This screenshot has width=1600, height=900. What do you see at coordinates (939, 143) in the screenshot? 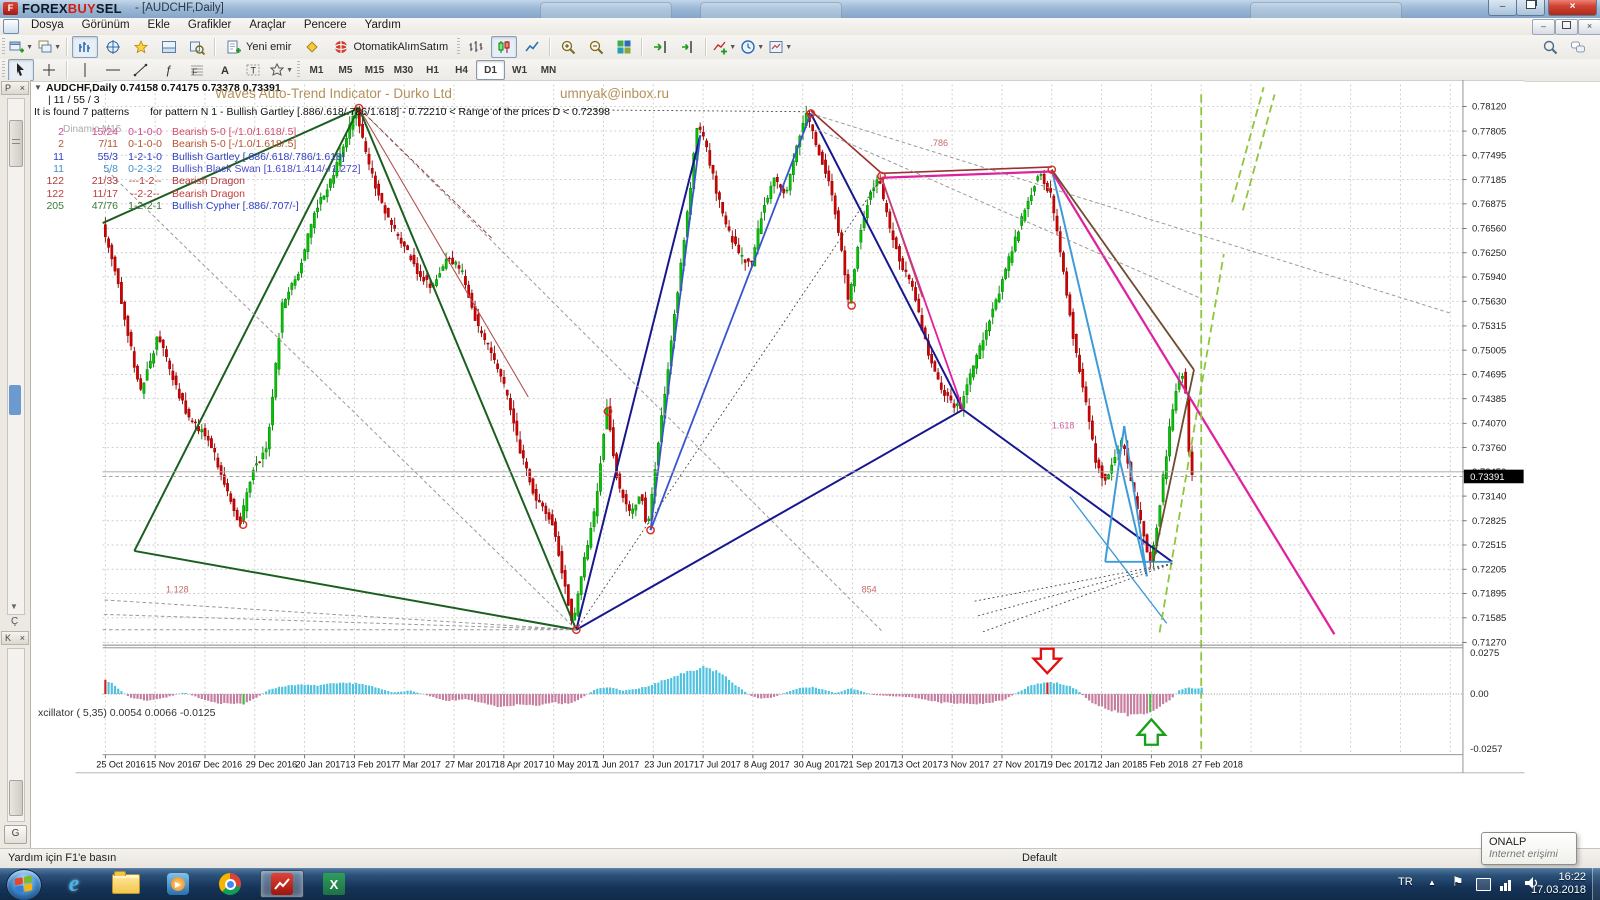
I see `svg-text: .786` at bounding box center [939, 143].